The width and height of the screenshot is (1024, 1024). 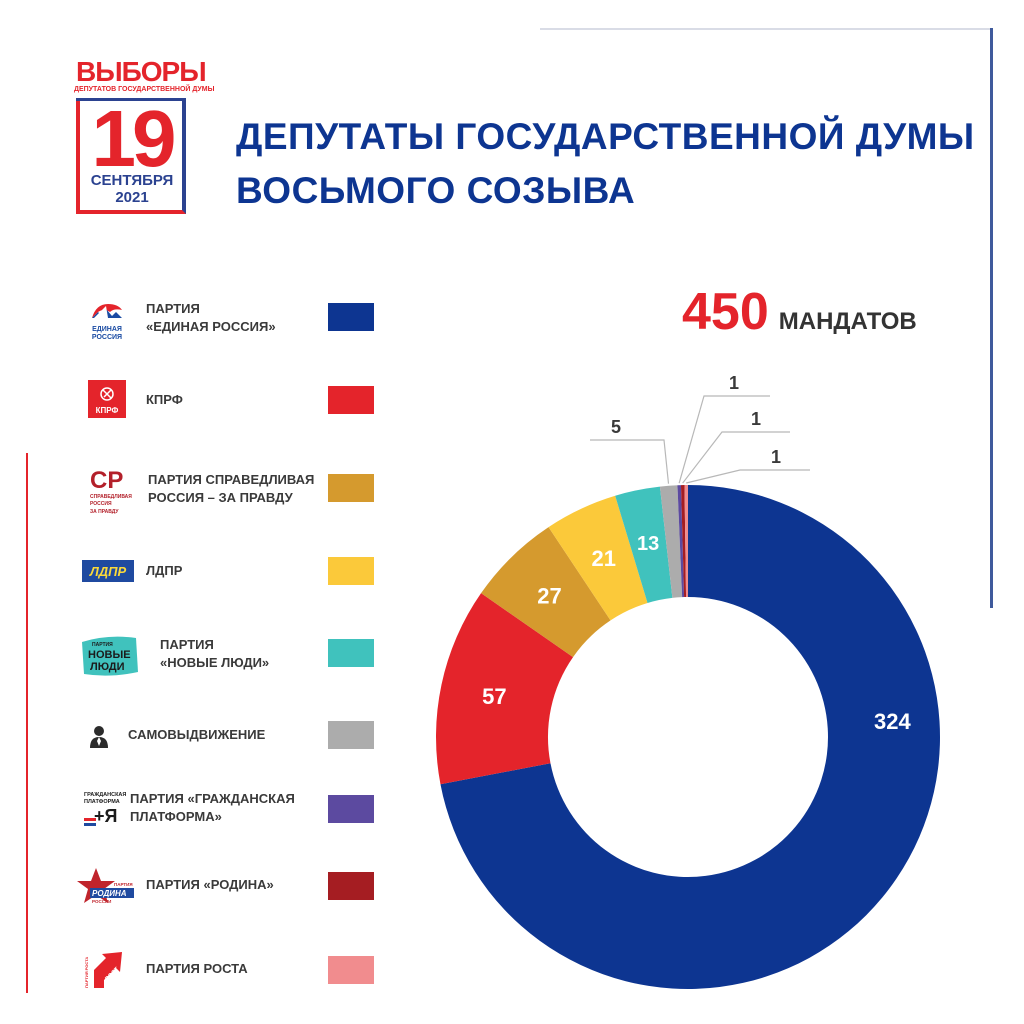 I want to click on legend-label-self-nominated: САМОВЫДВИЖЕНИЕ, so click(x=197, y=734).